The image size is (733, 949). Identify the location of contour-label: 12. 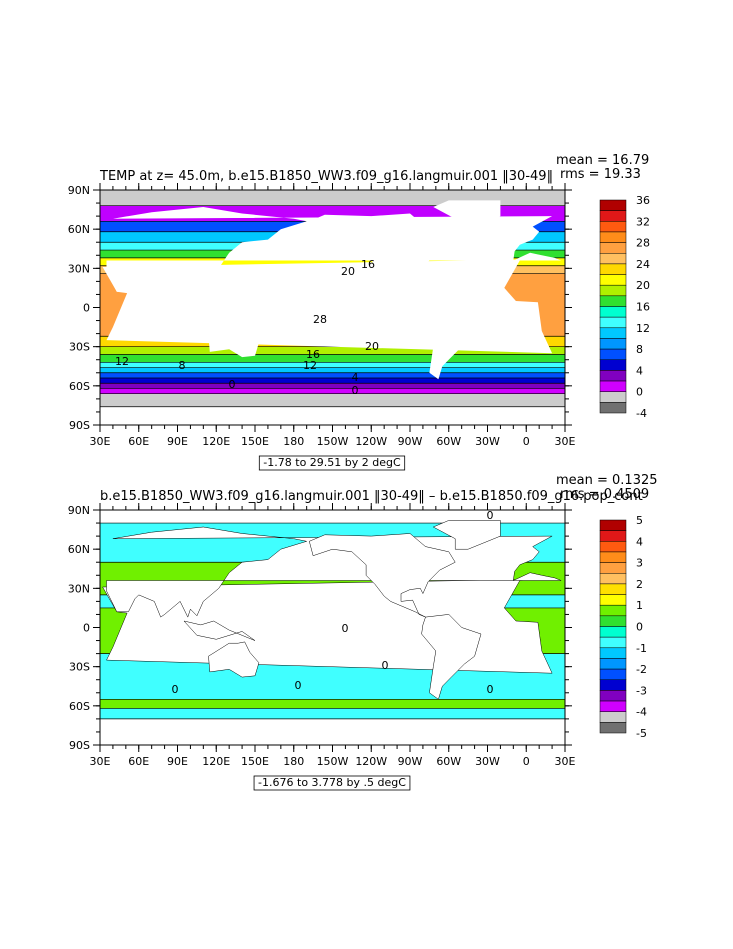
(122, 361).